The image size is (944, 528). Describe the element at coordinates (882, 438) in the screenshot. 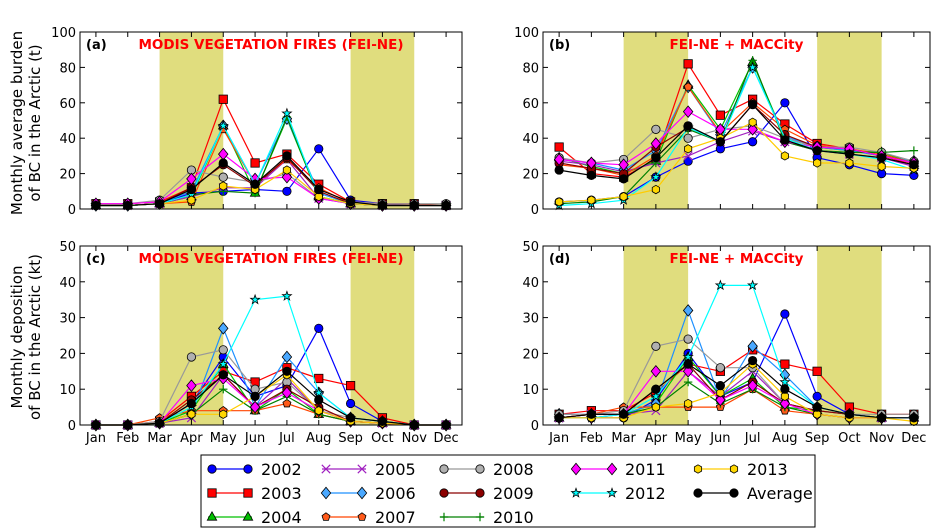

I see `x-tick-label: Nov` at that location.